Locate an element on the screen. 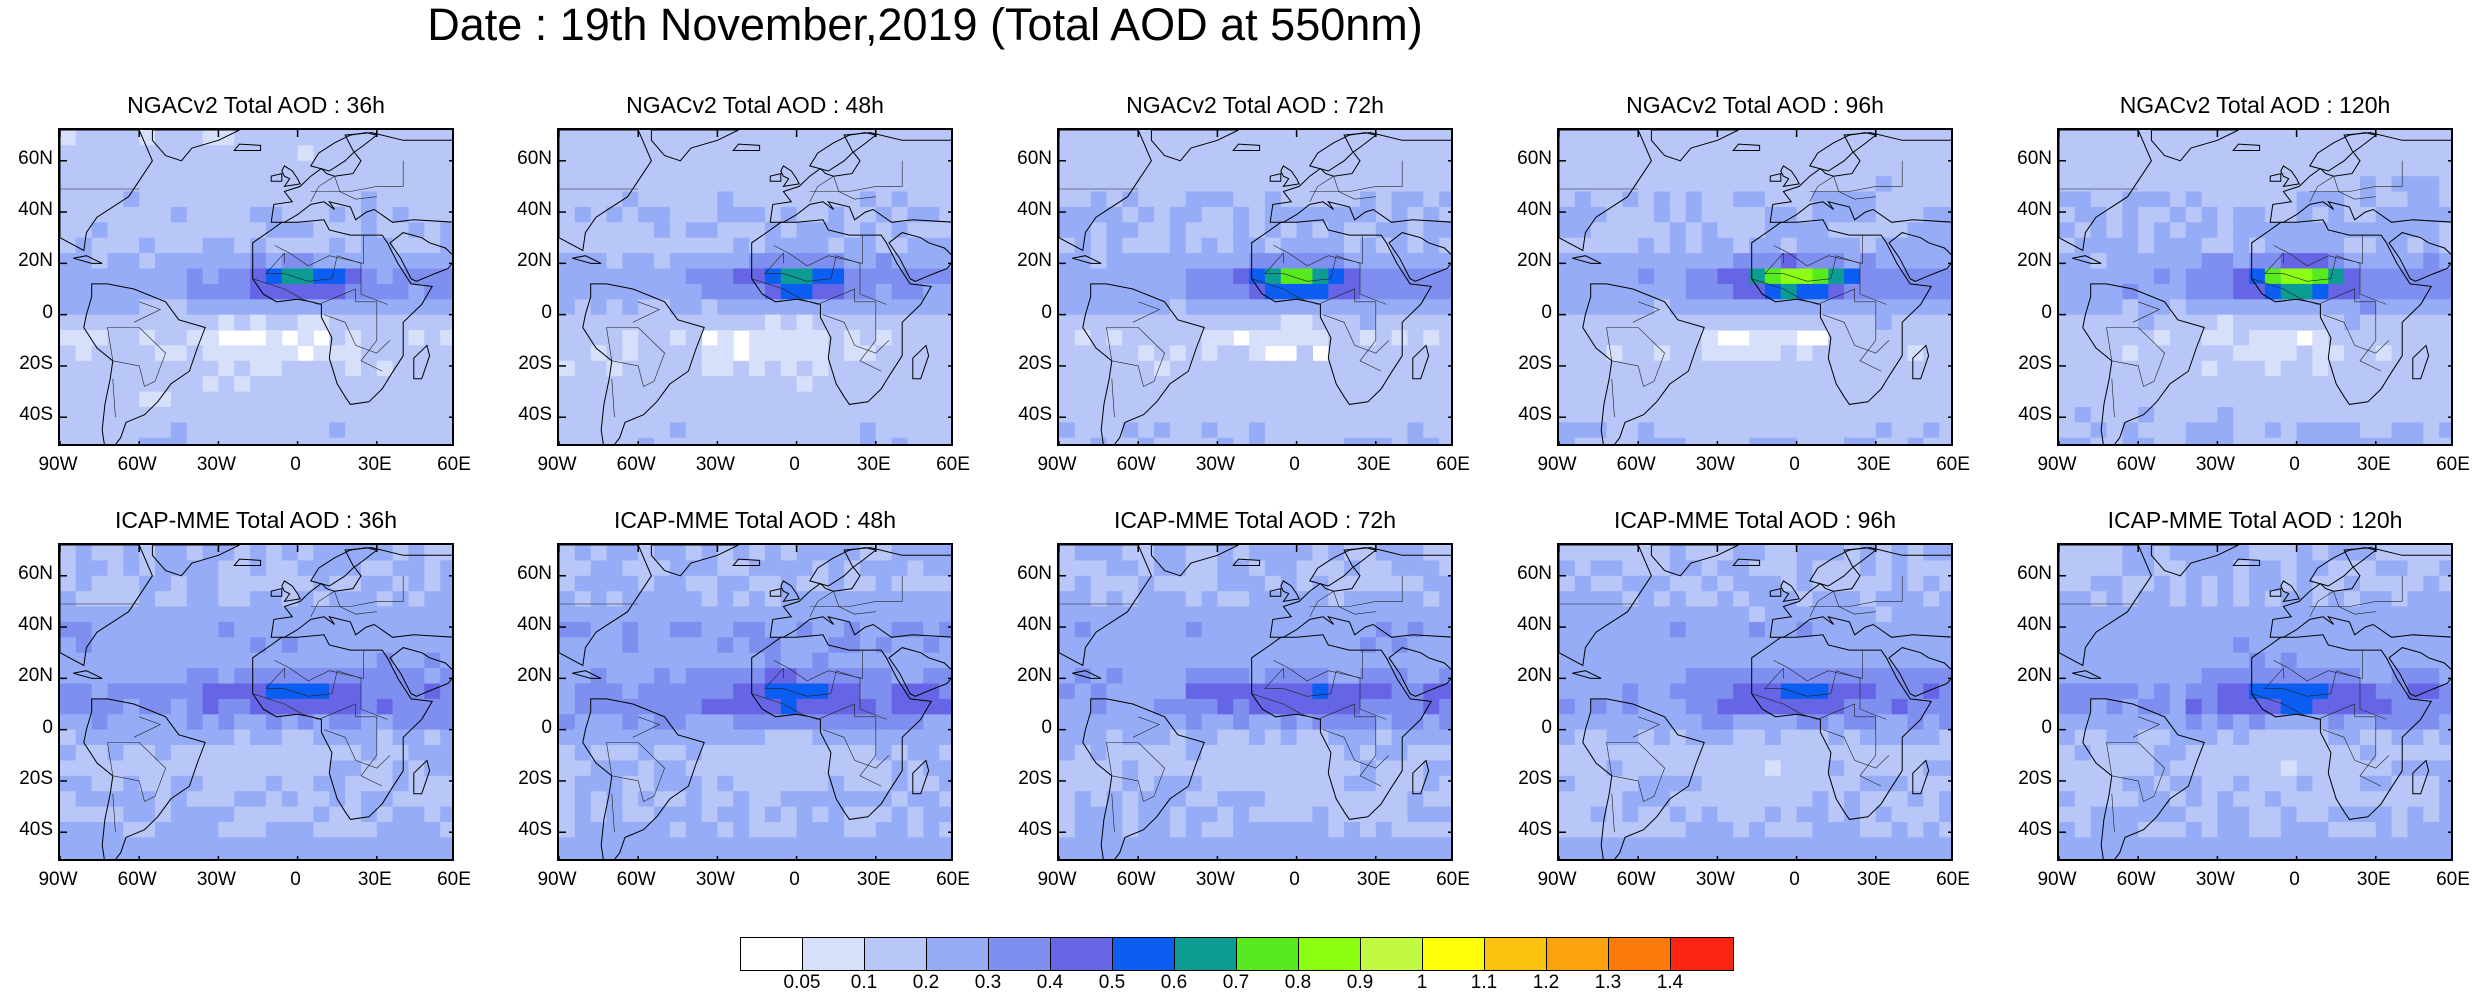 The width and height of the screenshot is (2472, 994). coastline-iceland is located at coordinates (746, 562).